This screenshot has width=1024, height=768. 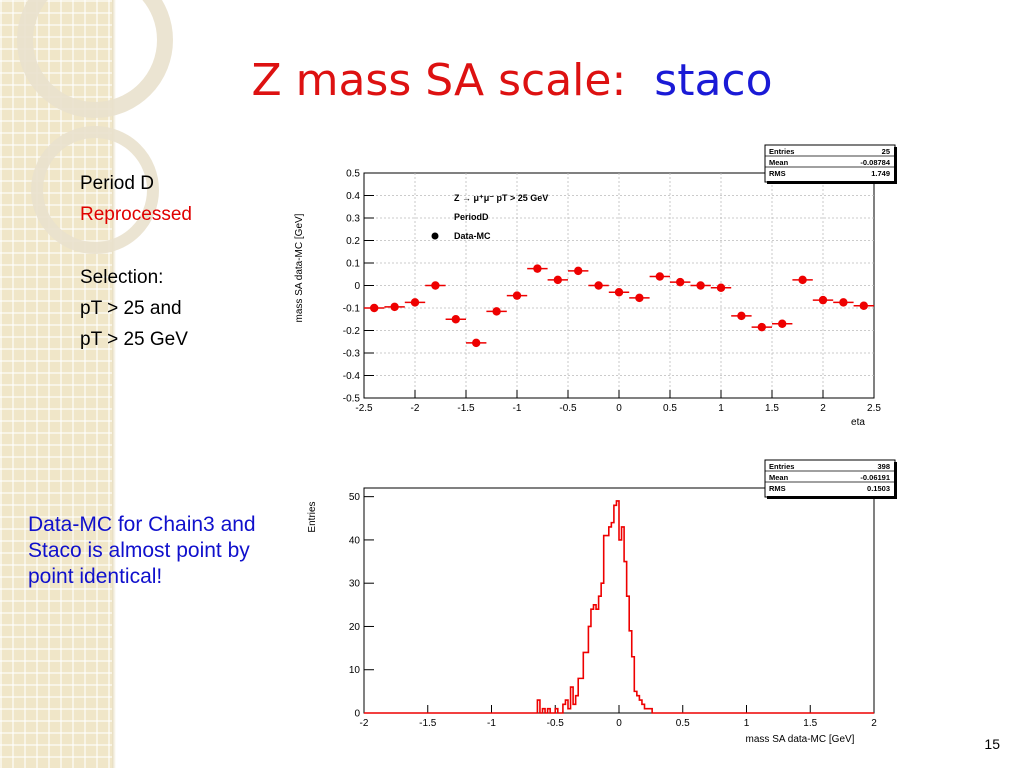 I want to click on plot1-y-tick-label: -0.2, so click(x=352, y=331).